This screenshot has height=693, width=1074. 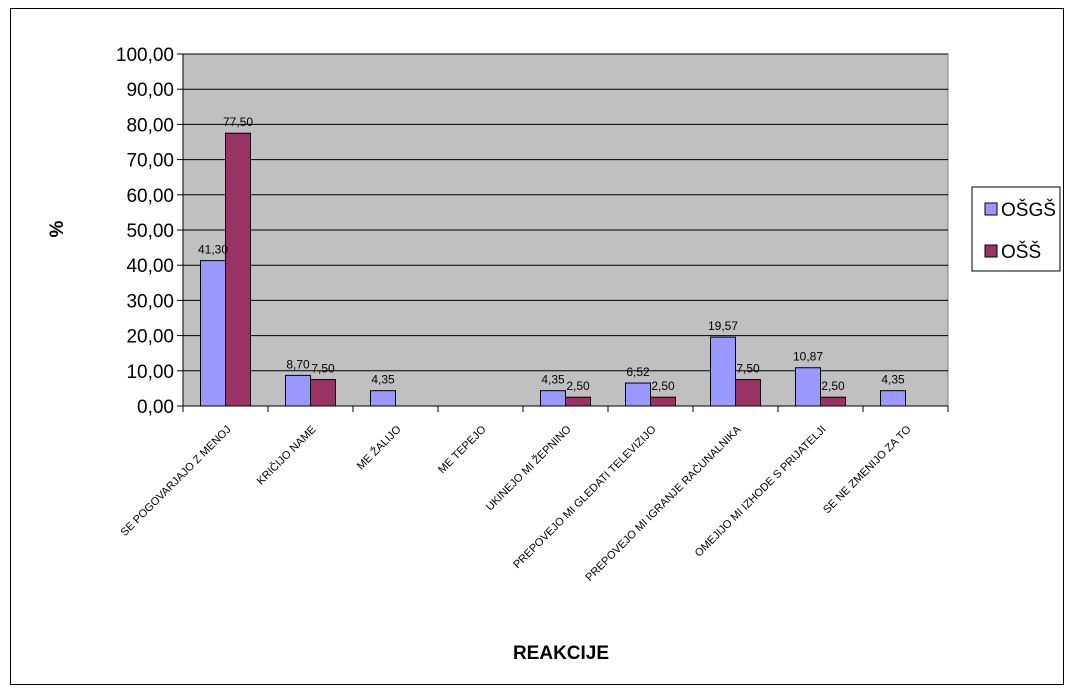 What do you see at coordinates (528, 468) in the screenshot?
I see `x-tick-label: UKINEJO MI ŽEPNINO` at bounding box center [528, 468].